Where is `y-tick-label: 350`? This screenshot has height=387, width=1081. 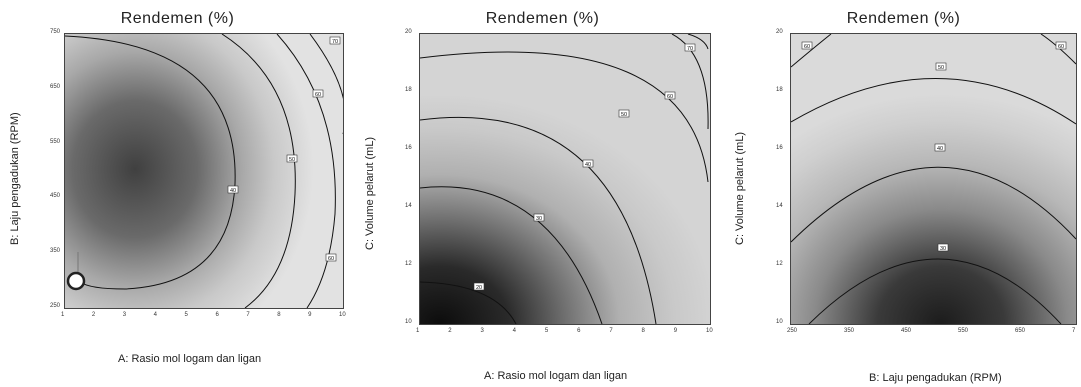
y-tick-label: 350 is located at coordinates (55, 251).